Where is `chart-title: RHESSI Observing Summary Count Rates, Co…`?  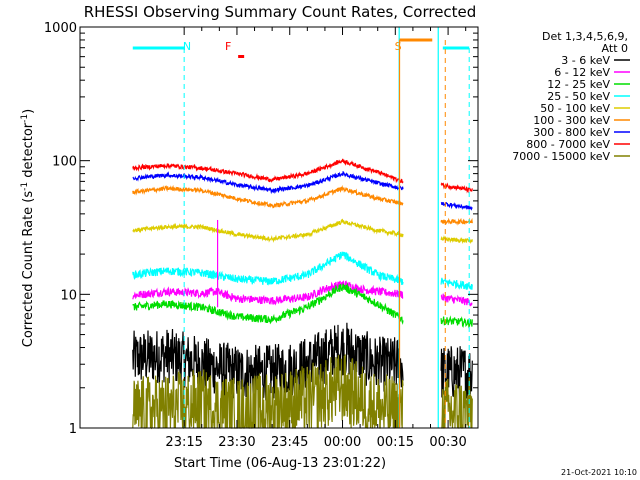 chart-title: RHESSI Observing Summary Count Rates, Co… is located at coordinates (280, 12).